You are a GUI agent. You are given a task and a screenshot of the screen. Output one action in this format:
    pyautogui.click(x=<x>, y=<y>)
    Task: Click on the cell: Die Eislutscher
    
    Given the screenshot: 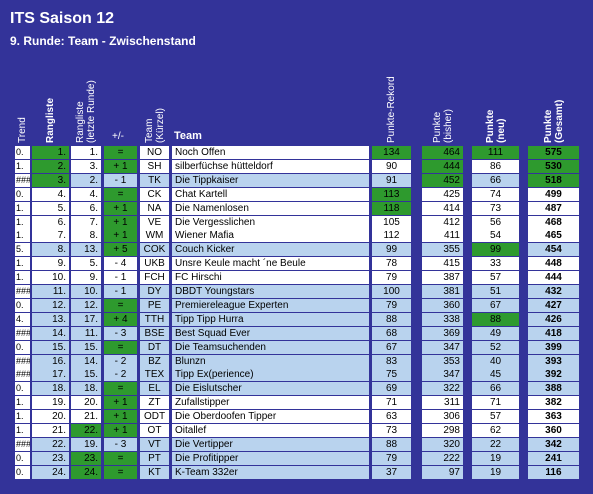 What is the action you would take?
    pyautogui.click(x=270, y=389)
    